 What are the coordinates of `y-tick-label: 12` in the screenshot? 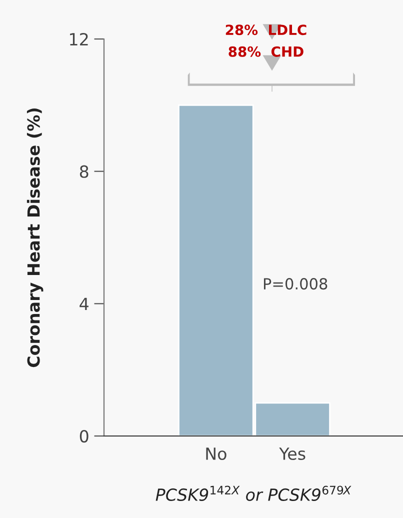 It's located at (79, 39).